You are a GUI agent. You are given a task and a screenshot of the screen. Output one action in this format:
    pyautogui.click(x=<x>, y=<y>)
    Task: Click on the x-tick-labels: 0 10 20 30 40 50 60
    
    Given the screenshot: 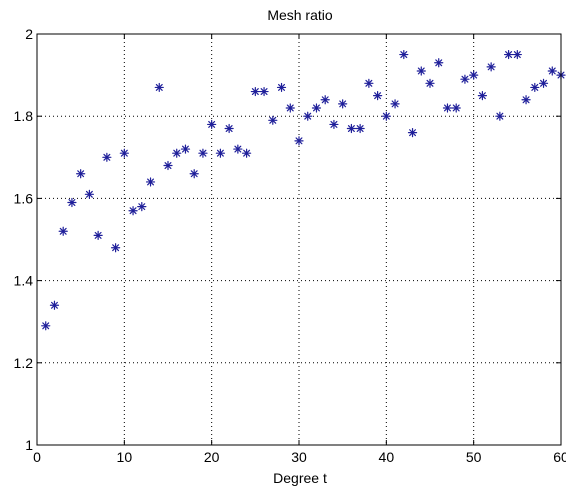 What is the action you would take?
    pyautogui.click(x=299, y=457)
    